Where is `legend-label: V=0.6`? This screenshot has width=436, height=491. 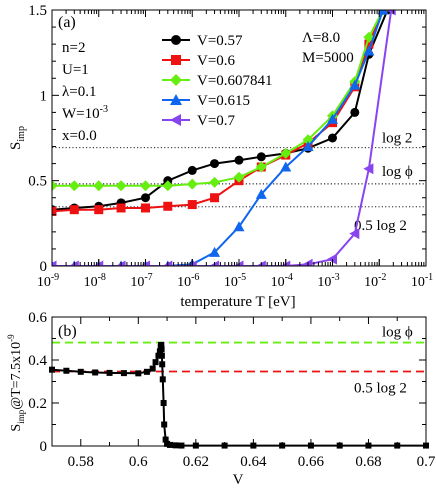 legend-label: V=0.6 is located at coordinates (216, 61).